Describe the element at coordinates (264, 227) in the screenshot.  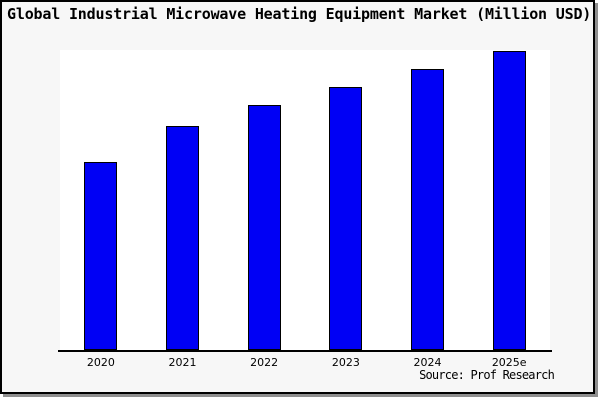
I see `bar-2022` at that location.